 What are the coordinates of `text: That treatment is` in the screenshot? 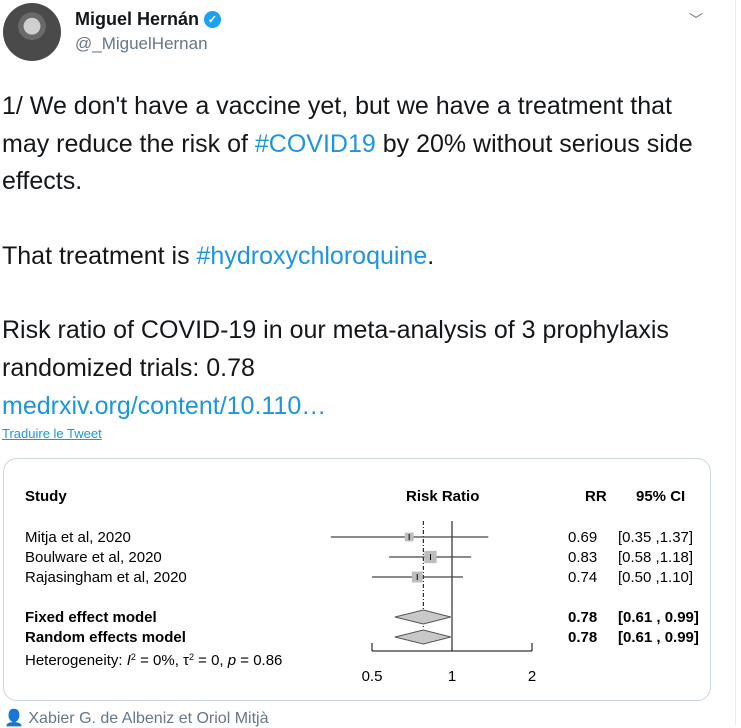 It's located at (99, 255).